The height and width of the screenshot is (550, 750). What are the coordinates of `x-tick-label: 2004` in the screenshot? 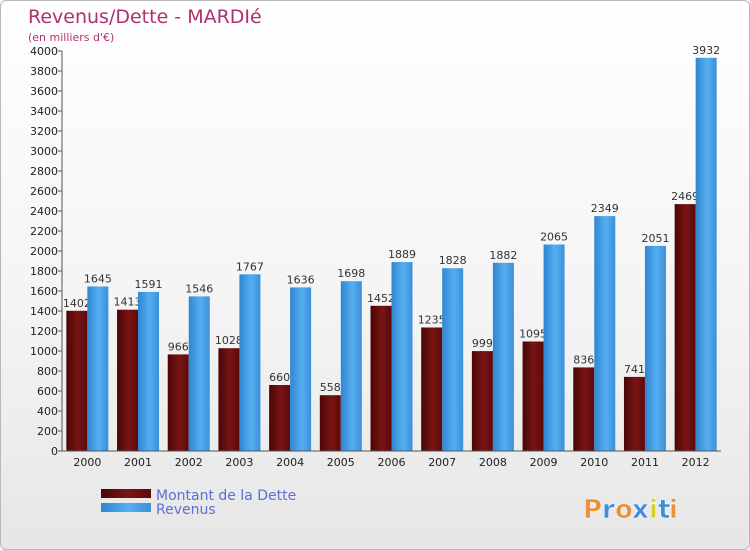 It's located at (290, 462).